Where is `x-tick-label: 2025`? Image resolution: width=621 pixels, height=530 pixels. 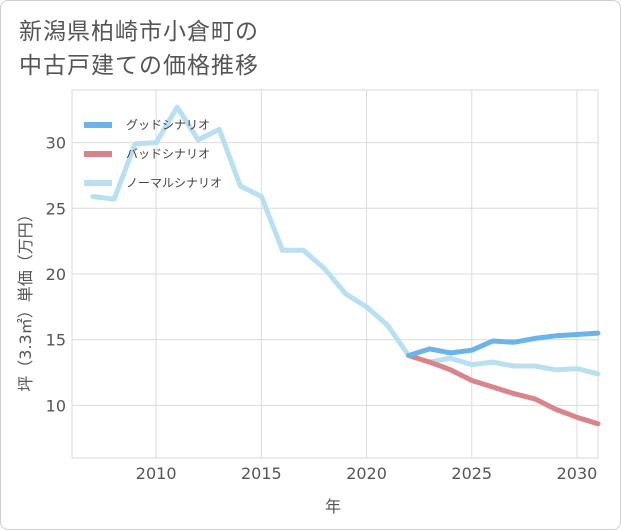
x-tick-label: 2025 is located at coordinates (471, 473).